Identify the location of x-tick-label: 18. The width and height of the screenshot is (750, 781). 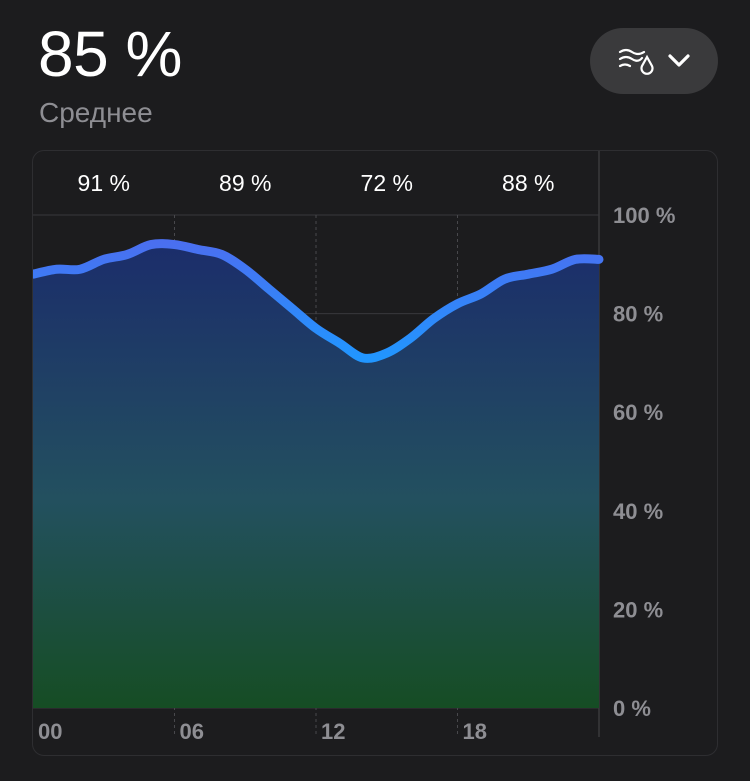
(475, 731).